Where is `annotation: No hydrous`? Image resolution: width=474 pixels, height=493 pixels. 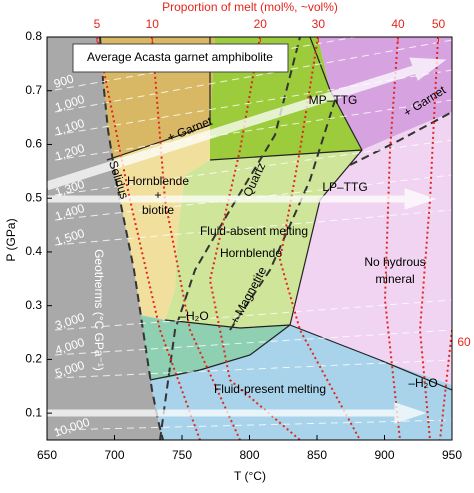
annotation: No hydrous is located at coordinates (394, 262).